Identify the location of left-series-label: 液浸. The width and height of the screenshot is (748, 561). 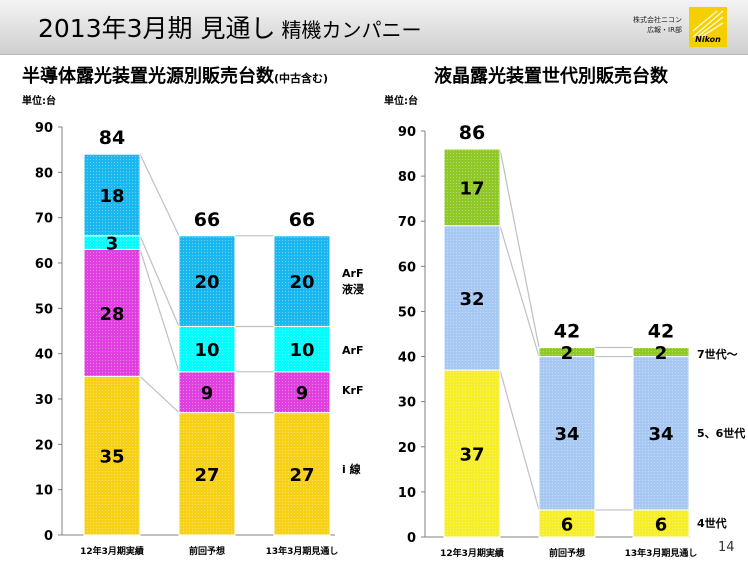
(353, 289).